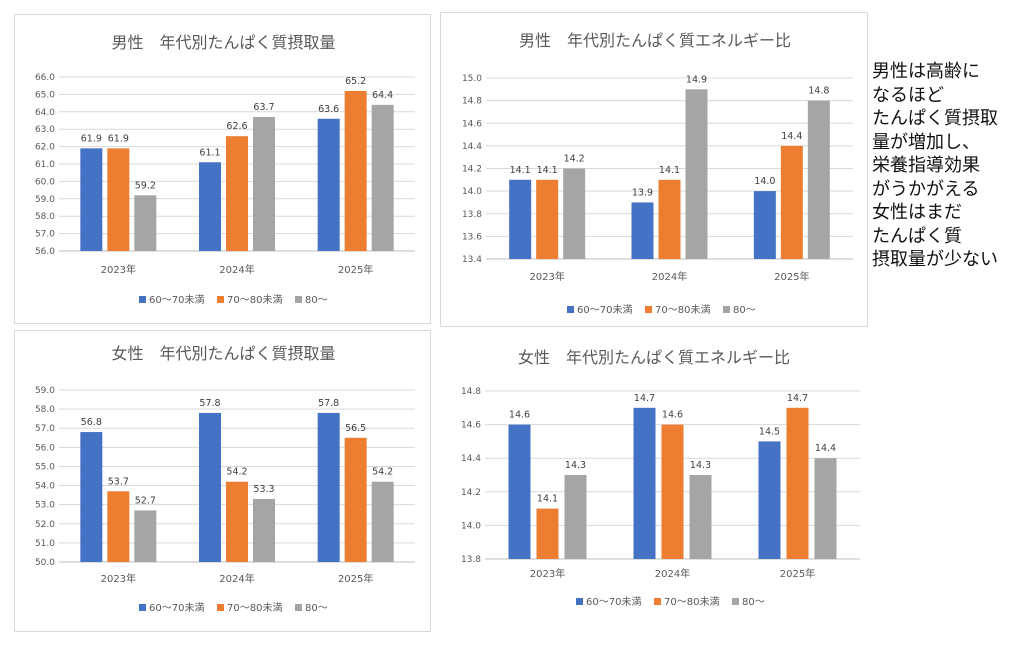 The height and width of the screenshot is (668, 1024). Describe the element at coordinates (45, 78) in the screenshot. I see `y-tick-label: 66.0` at that location.